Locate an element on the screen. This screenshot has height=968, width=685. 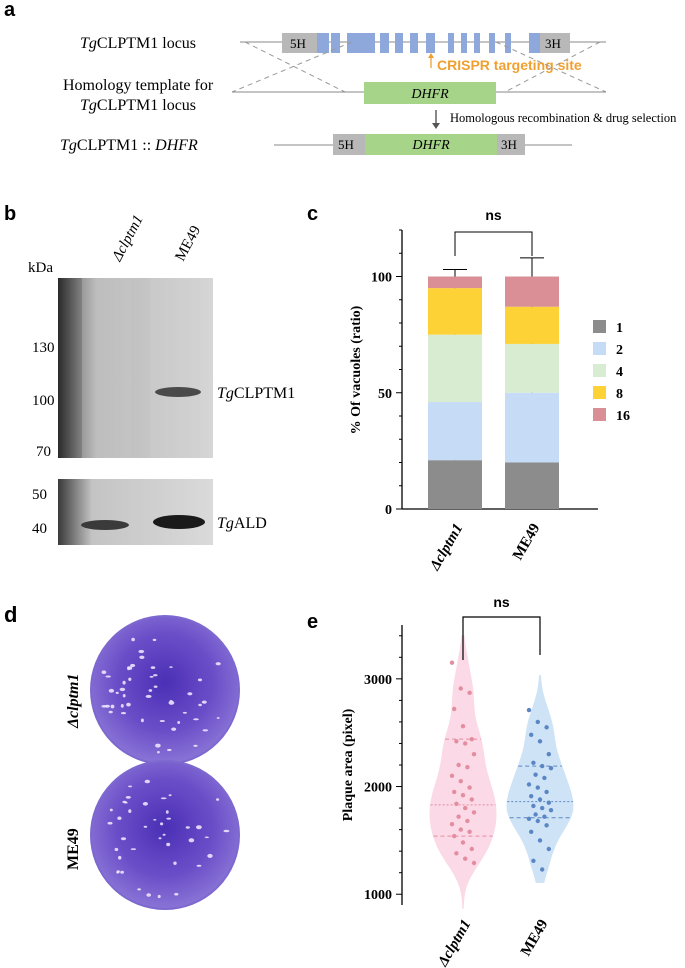
template-label-prefix: Tg is located at coordinates (88, 105).